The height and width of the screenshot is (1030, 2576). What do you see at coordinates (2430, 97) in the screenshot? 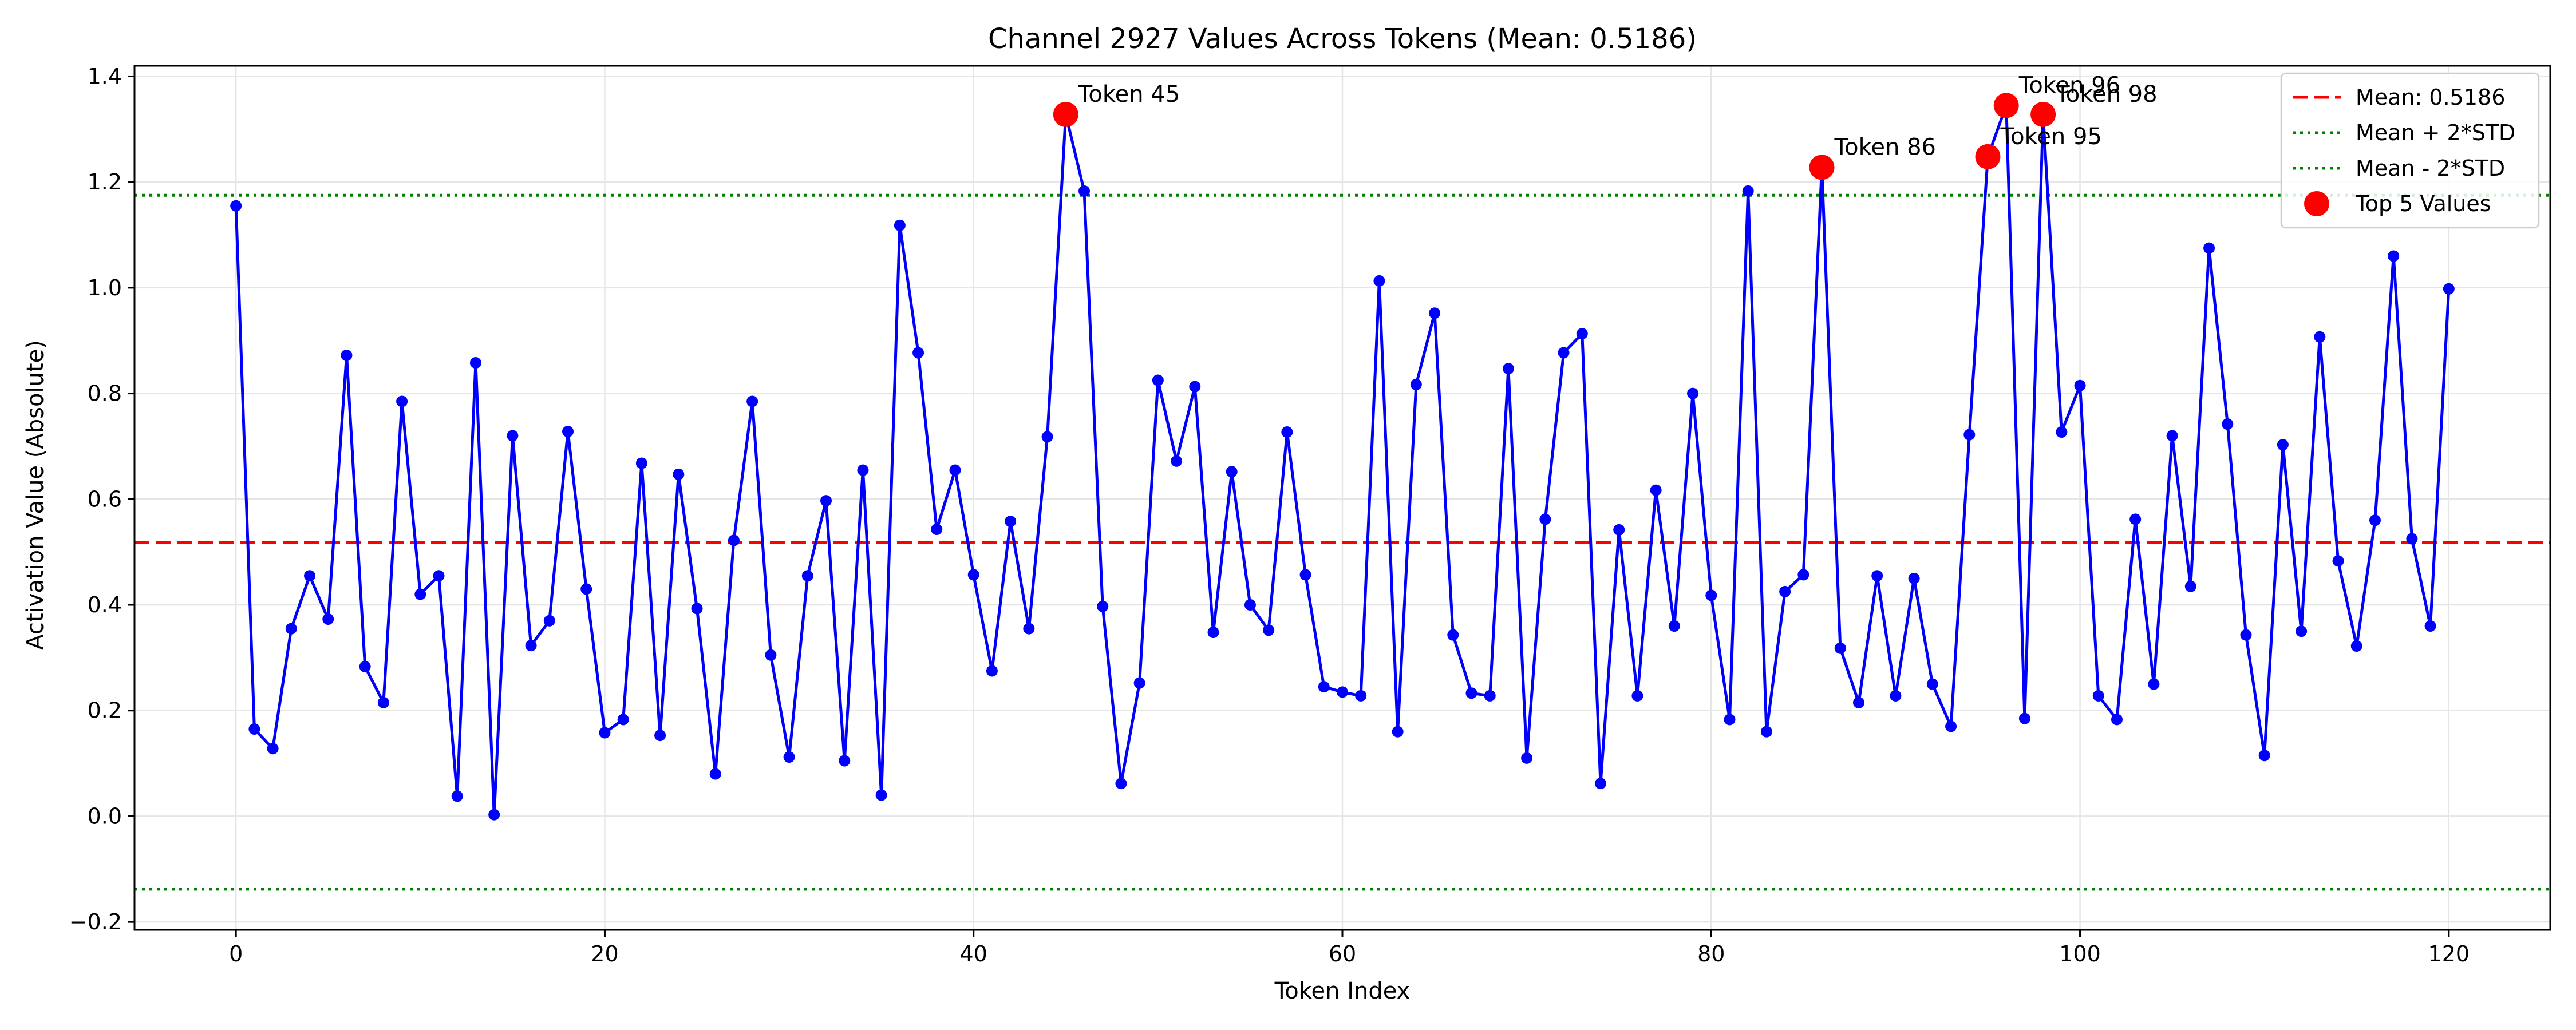
I see `legend-label: Mean: 0.5186` at bounding box center [2430, 97].